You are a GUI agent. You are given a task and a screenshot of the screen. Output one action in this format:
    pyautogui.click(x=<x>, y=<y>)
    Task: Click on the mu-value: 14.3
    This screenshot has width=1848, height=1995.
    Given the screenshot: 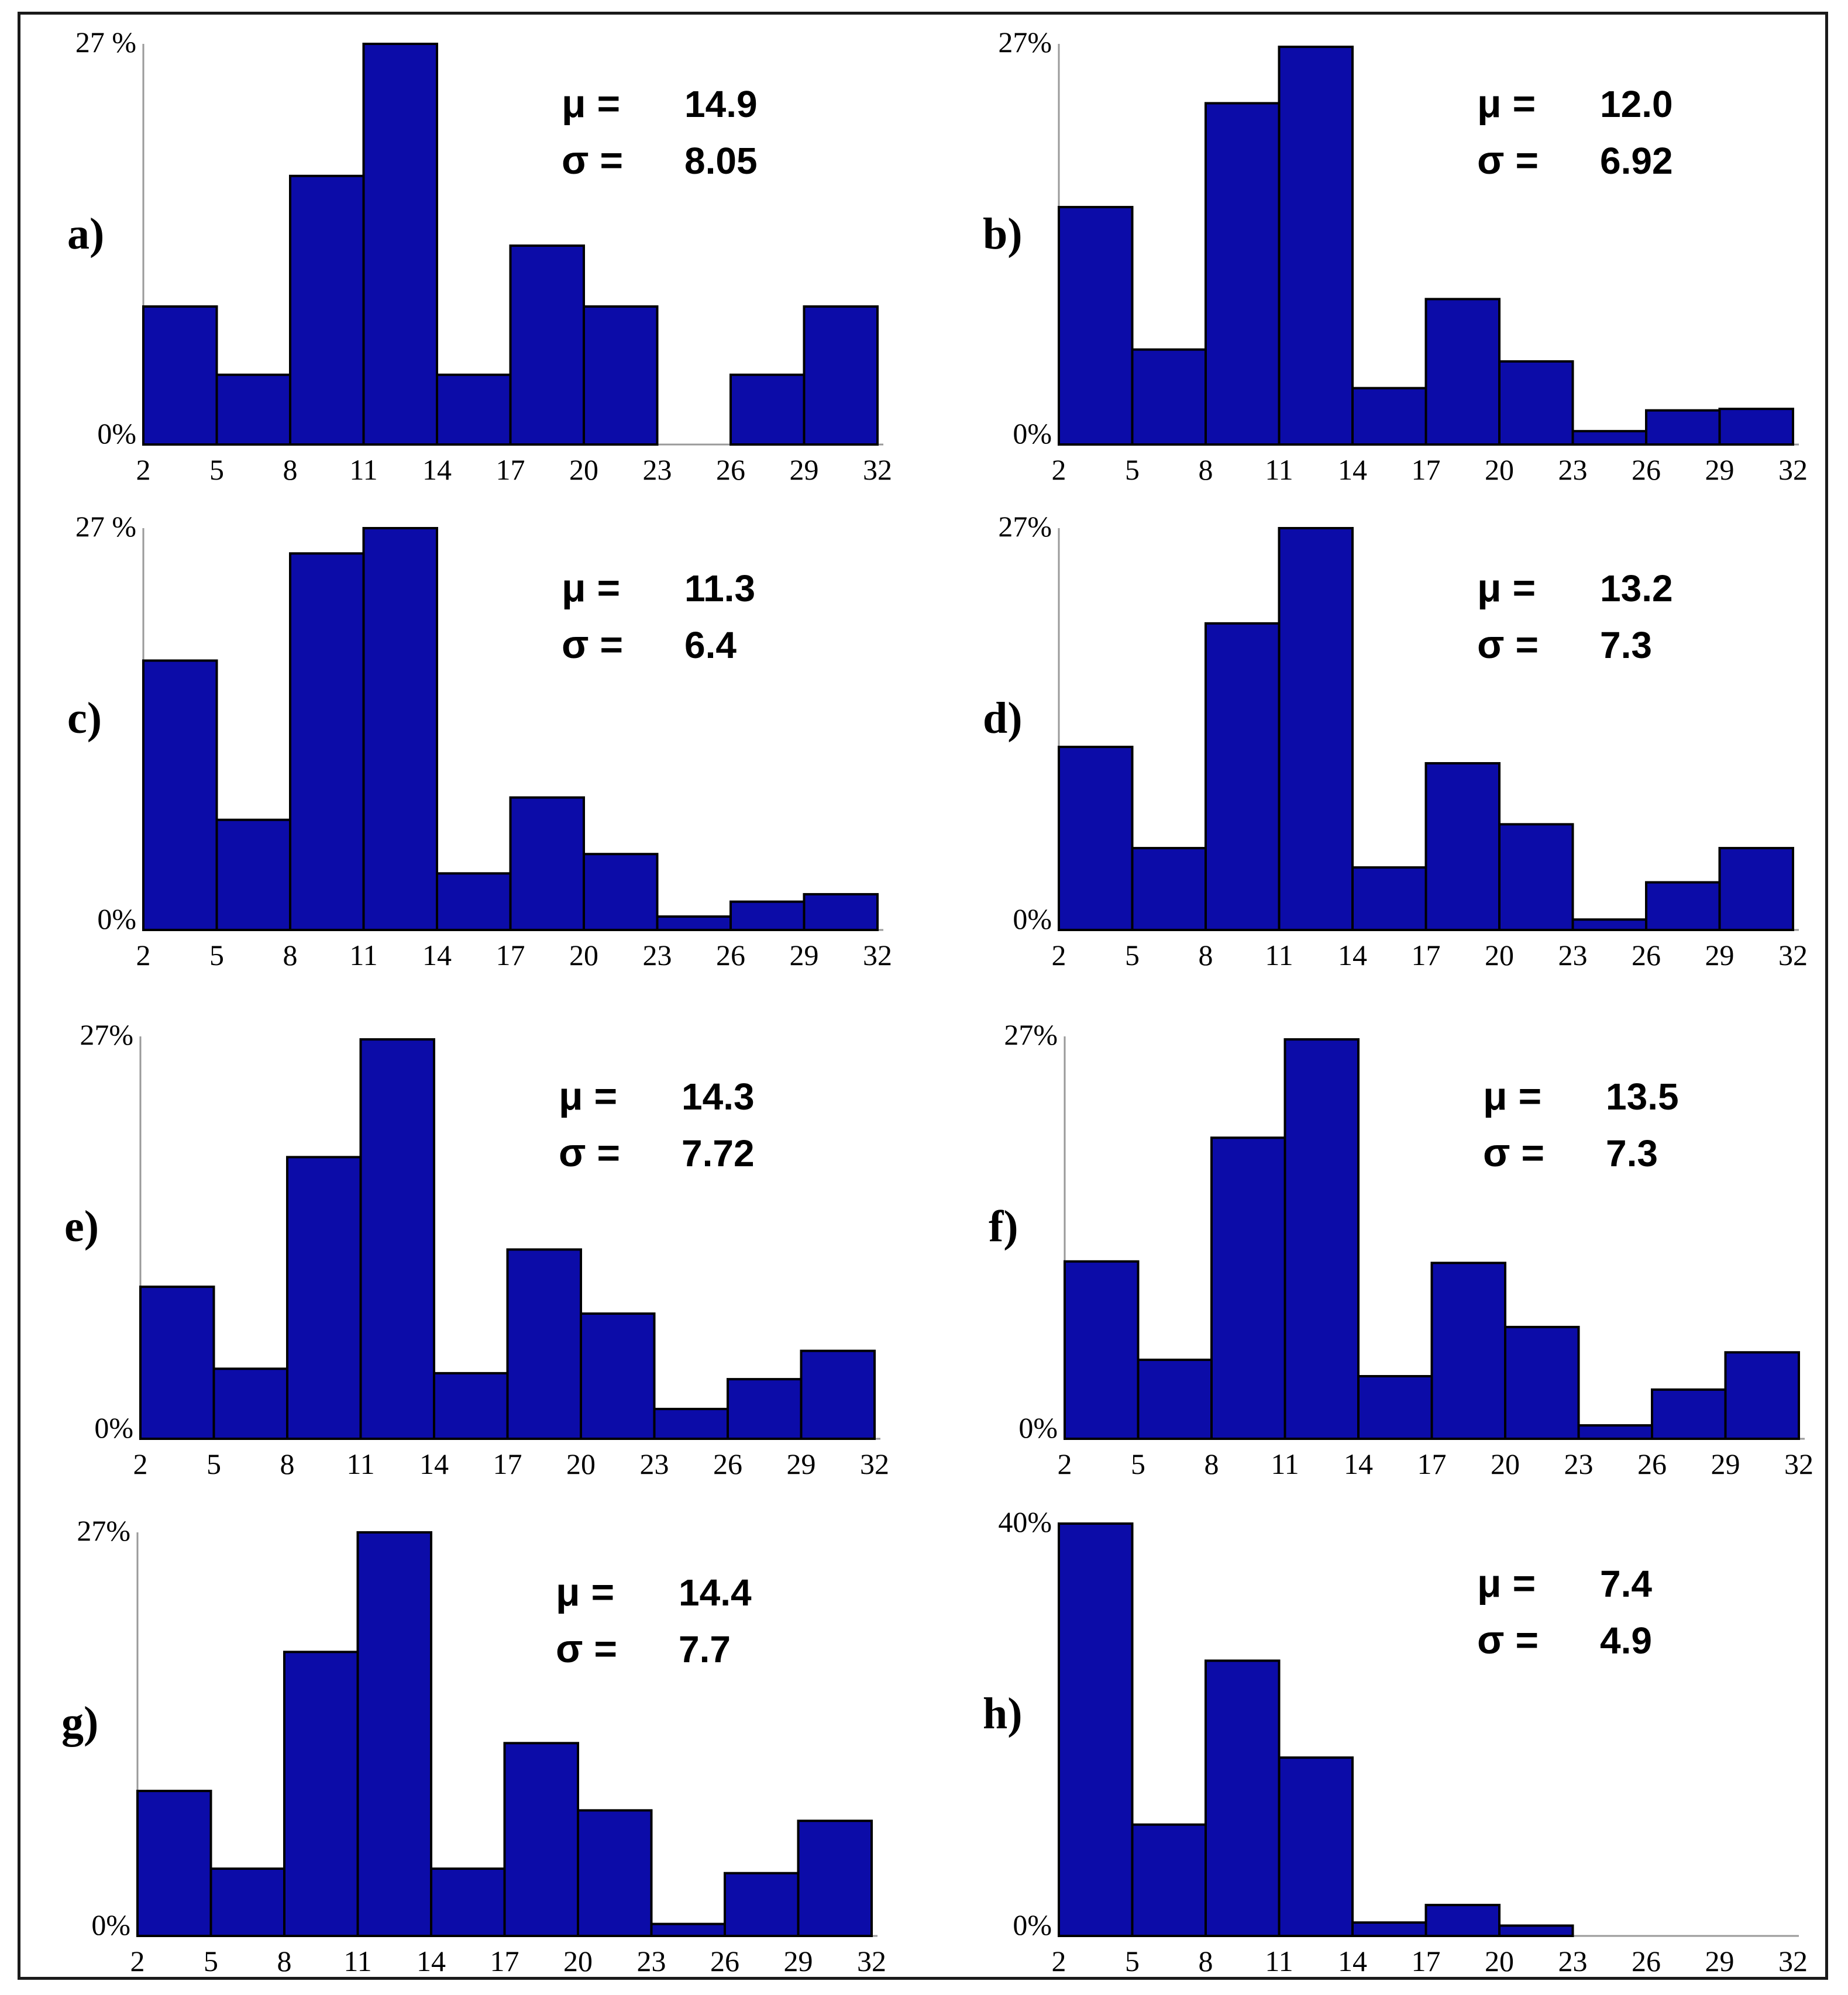 What is the action you would take?
    pyautogui.click(x=718, y=1097)
    